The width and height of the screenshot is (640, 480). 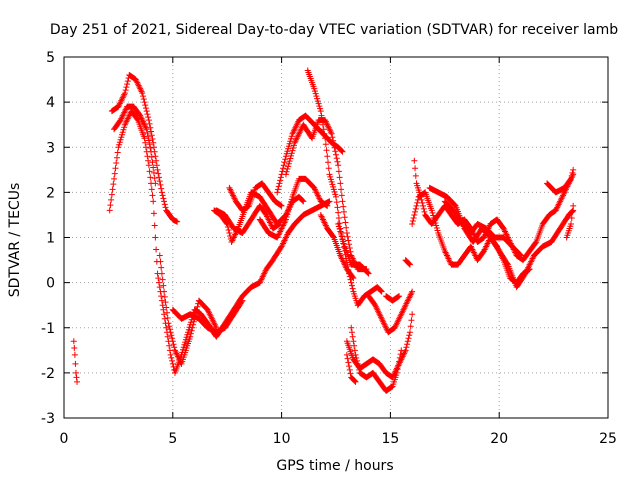 What do you see at coordinates (379, 346) in the screenshot?
I see `series-arc-p` at bounding box center [379, 346].